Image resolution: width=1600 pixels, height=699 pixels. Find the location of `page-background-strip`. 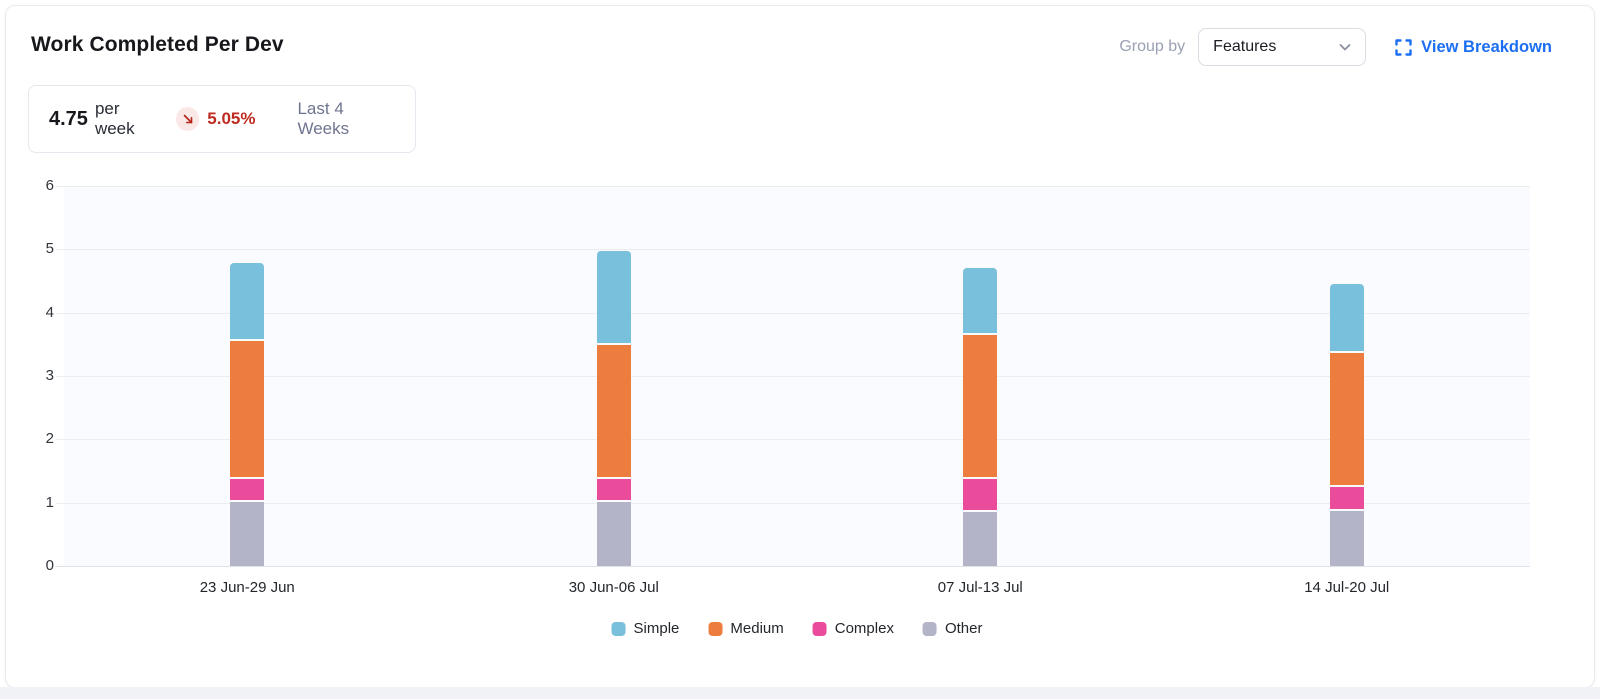

page-background-strip is located at coordinates (800, 693).